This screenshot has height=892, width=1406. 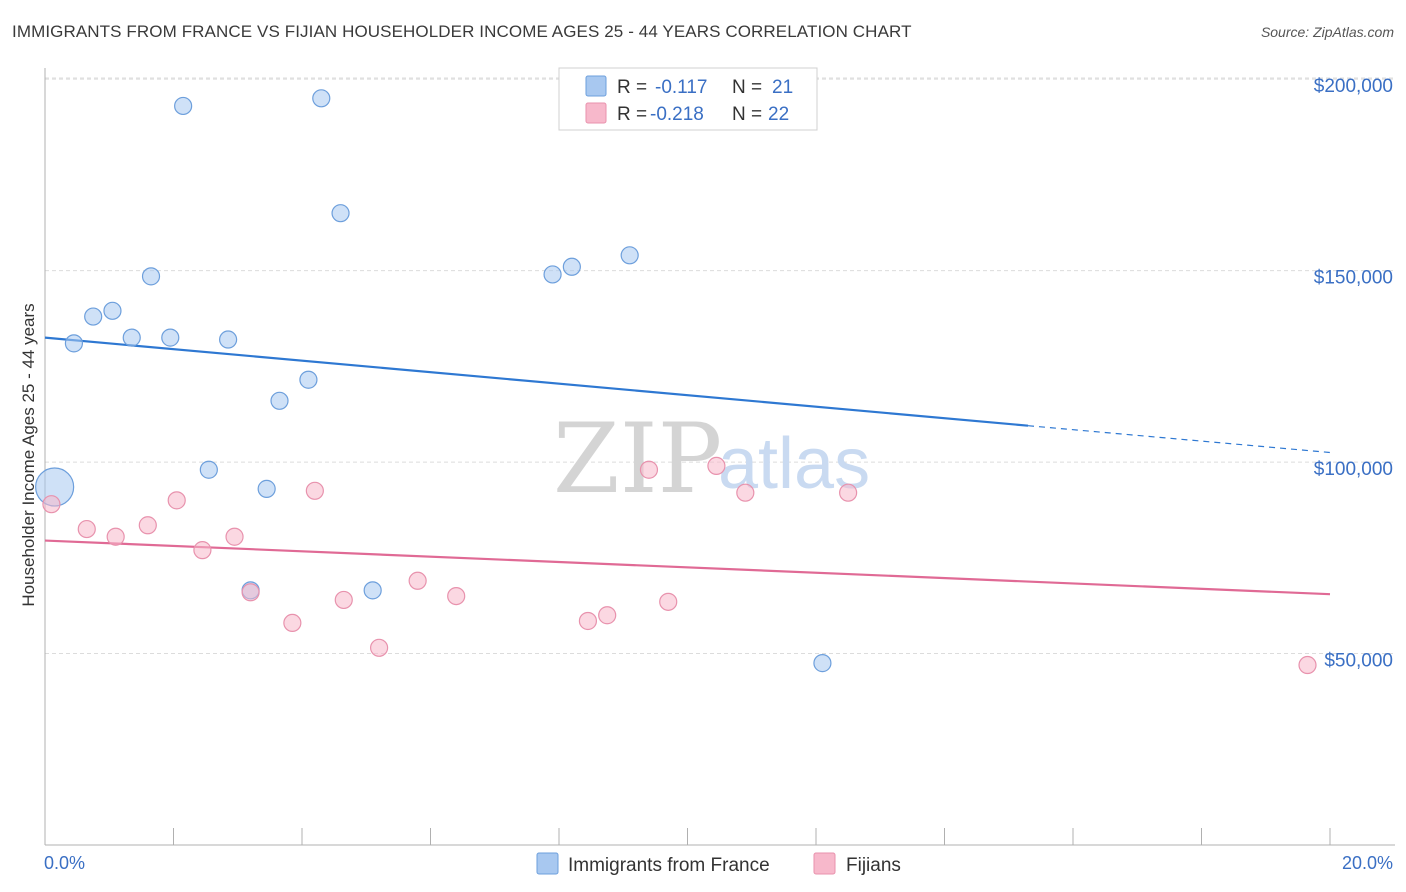 I want to click on x-tick-labels: 0.0% 20.0%, so click(x=718, y=863).